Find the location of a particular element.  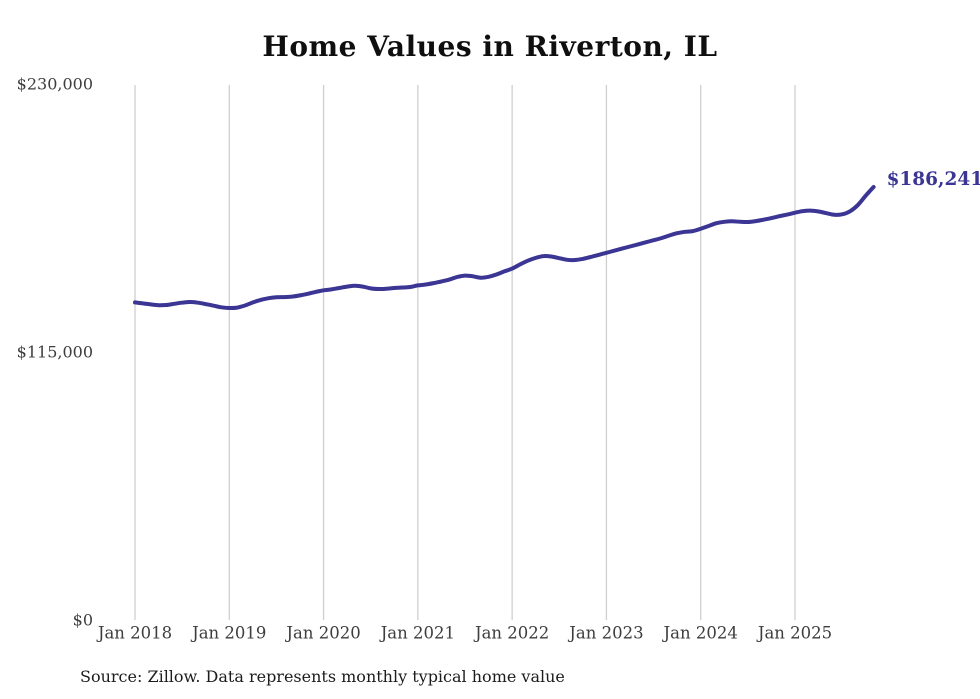

y-axis-label: $0 is located at coordinates (83, 620).